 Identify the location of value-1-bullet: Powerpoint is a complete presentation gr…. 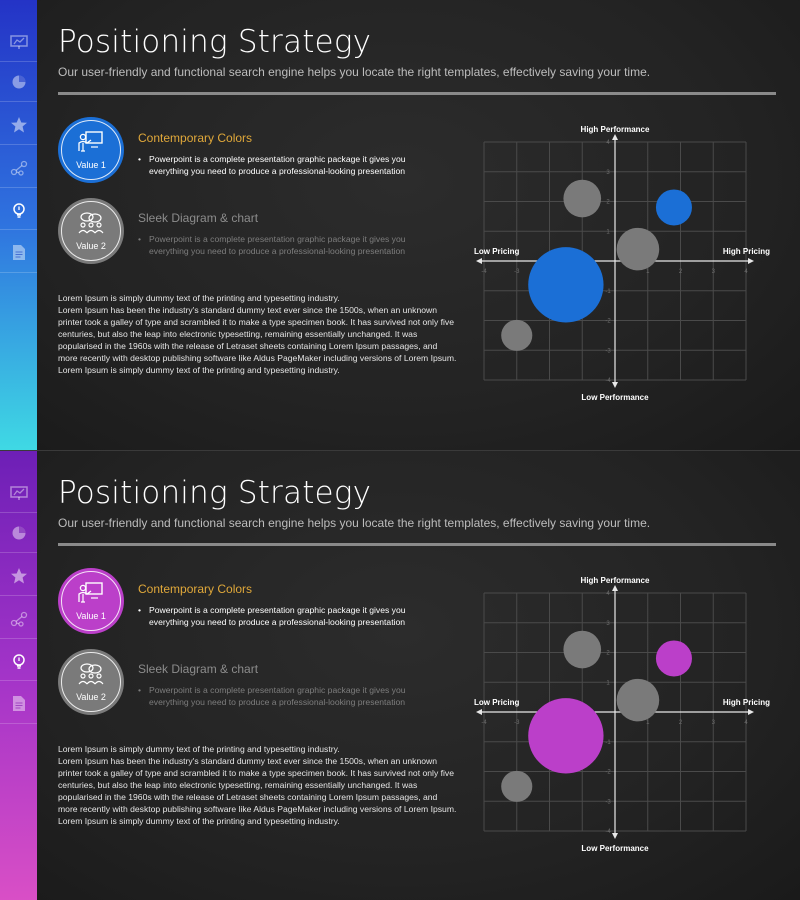
(283, 616).